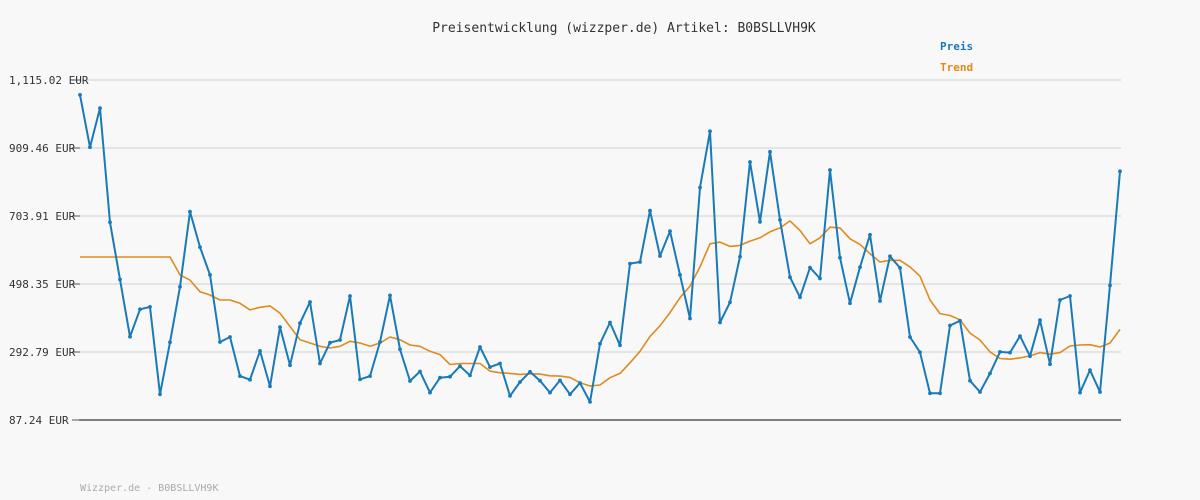 This screenshot has width=1200, height=500. Describe the element at coordinates (42, 148) in the screenshot. I see `y-tick-label-1: 909.46 EUR` at that location.